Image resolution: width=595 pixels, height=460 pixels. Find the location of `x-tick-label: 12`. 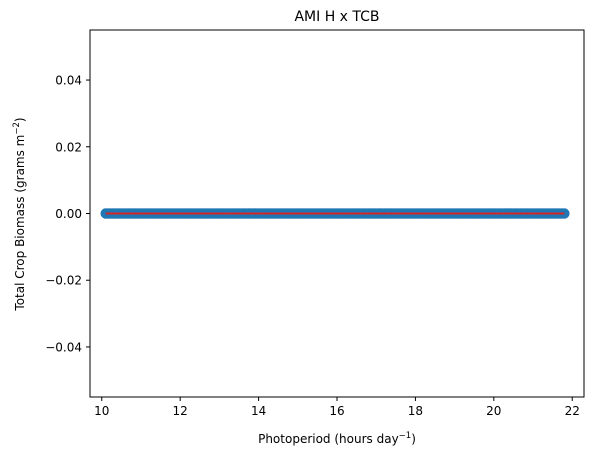

x-tick-label: 12 is located at coordinates (180, 411).